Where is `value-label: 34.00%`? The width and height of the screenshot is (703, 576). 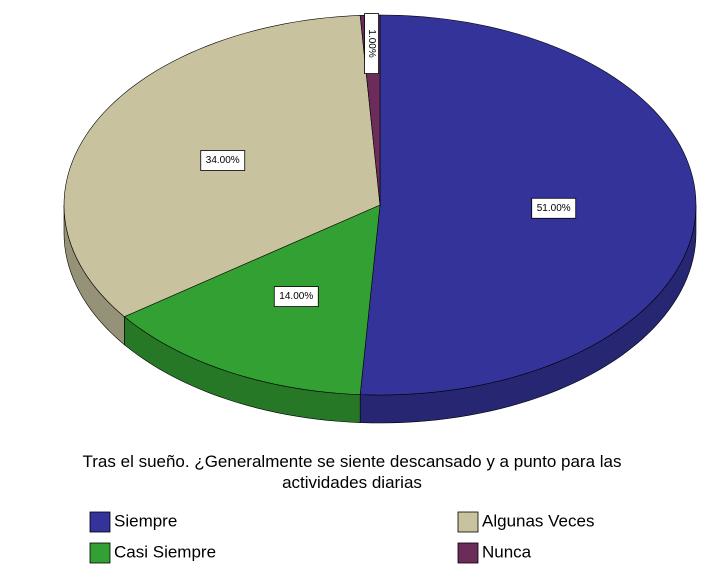 value-label: 34.00% is located at coordinates (223, 160).